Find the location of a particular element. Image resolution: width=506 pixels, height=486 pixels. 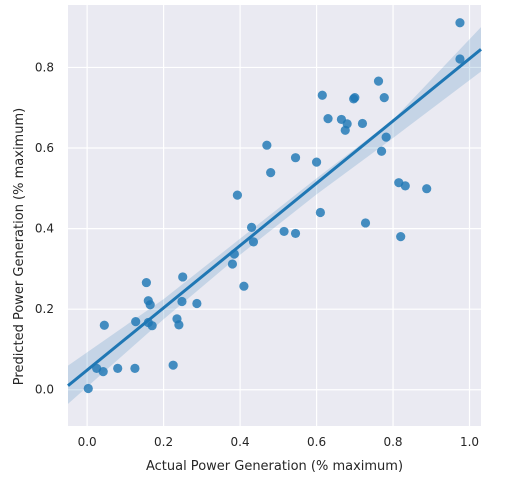

x-tick-label: 1.0 is located at coordinates (469, 442).